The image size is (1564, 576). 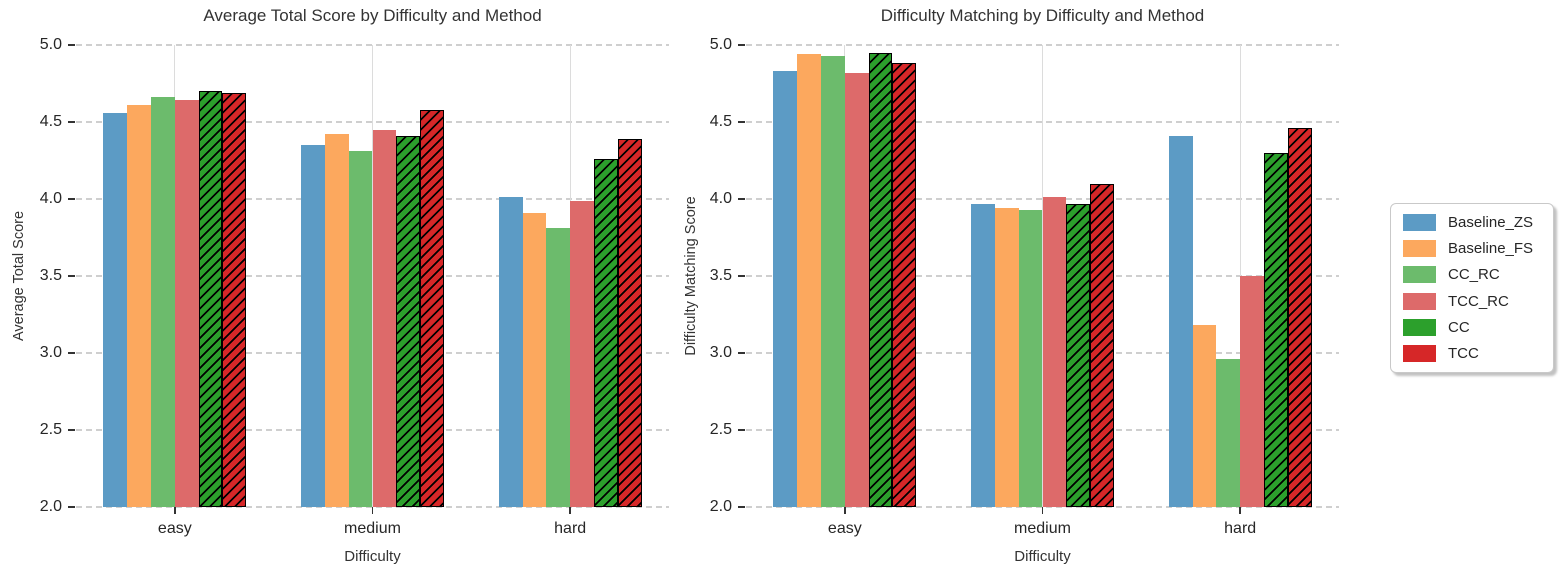 What do you see at coordinates (234, 299) in the screenshot?
I see `bar-TCC-easy` at bounding box center [234, 299].